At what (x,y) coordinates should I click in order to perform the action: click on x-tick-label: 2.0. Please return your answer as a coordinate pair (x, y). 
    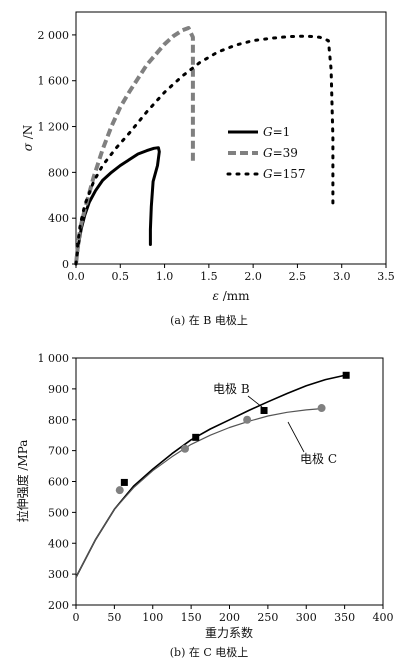
    Looking at the image, I should click on (253, 276).